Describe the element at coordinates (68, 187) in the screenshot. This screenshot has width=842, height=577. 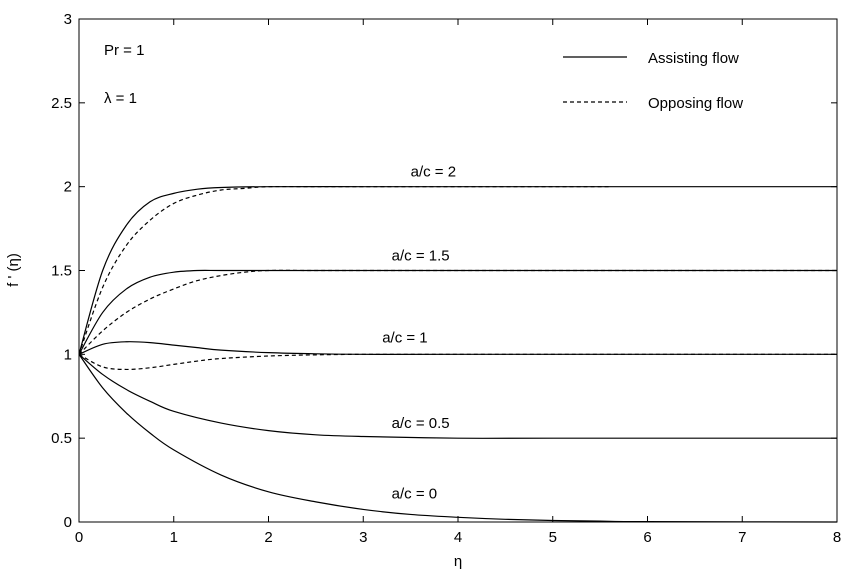
I see `y-tick-label: 2` at that location.